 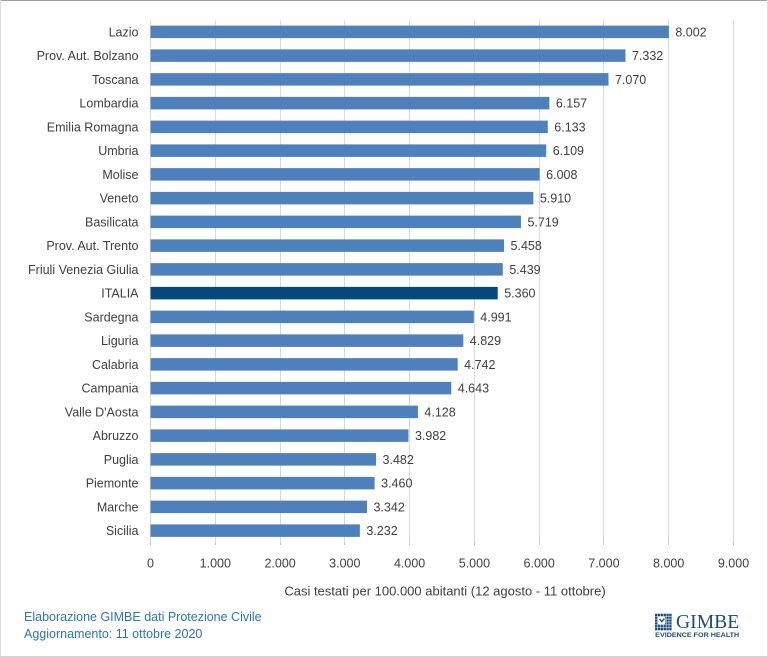 What do you see at coordinates (398, 460) in the screenshot?
I see `svg-text: 3.482` at bounding box center [398, 460].